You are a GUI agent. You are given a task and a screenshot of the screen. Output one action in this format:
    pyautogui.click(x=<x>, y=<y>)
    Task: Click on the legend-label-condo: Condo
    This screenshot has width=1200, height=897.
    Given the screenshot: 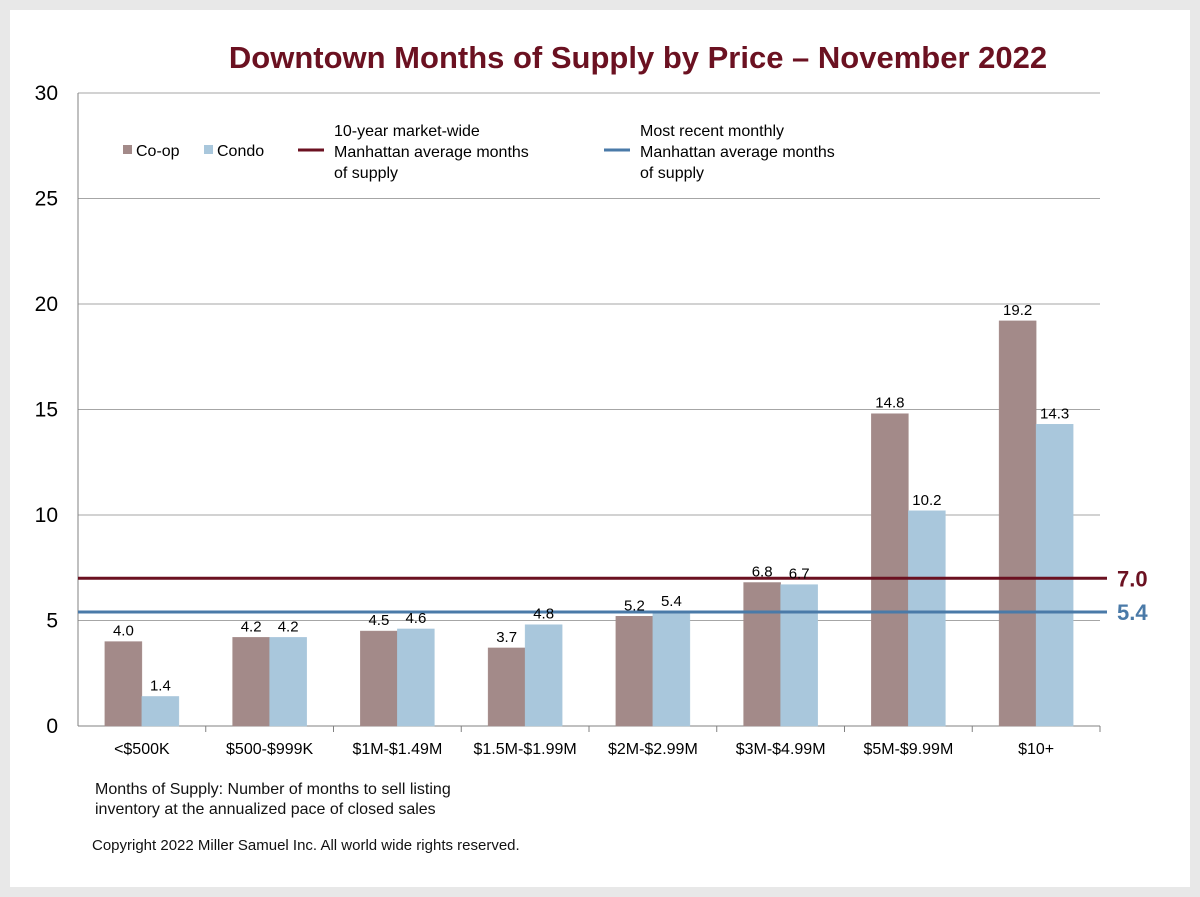 What is the action you would take?
    pyautogui.click(x=240, y=151)
    